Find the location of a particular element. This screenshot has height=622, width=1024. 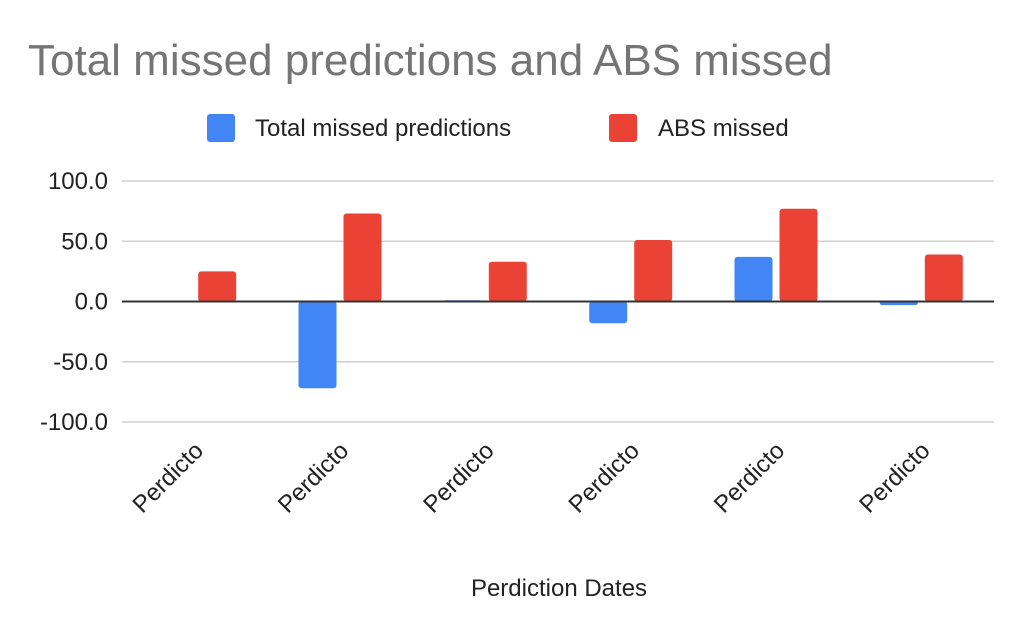

chart-title: Total missed predictions and ABS missed is located at coordinates (430, 60).